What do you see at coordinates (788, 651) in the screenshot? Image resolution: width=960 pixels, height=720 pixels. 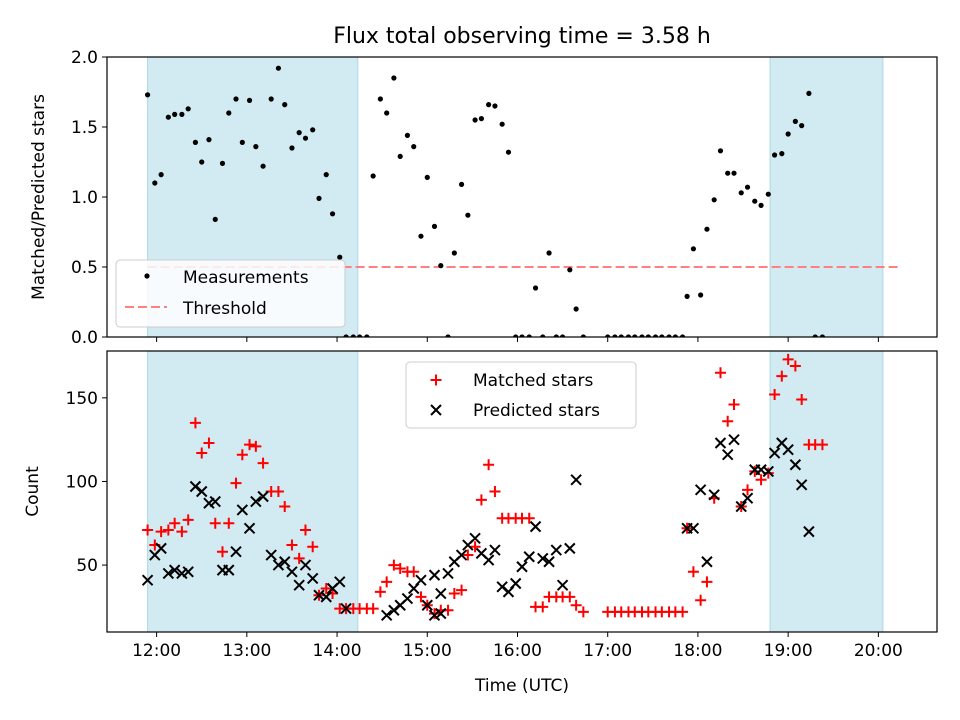 I see `x-tick-label: 19:00` at bounding box center [788, 651].